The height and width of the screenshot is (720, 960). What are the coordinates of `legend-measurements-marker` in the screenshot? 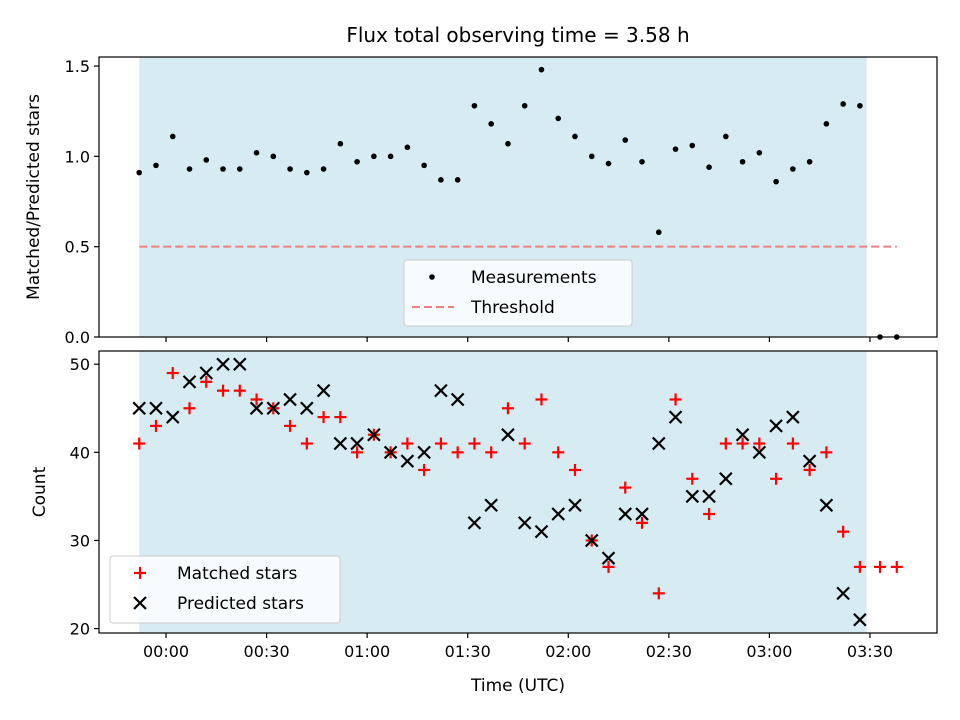 It's located at (432, 277).